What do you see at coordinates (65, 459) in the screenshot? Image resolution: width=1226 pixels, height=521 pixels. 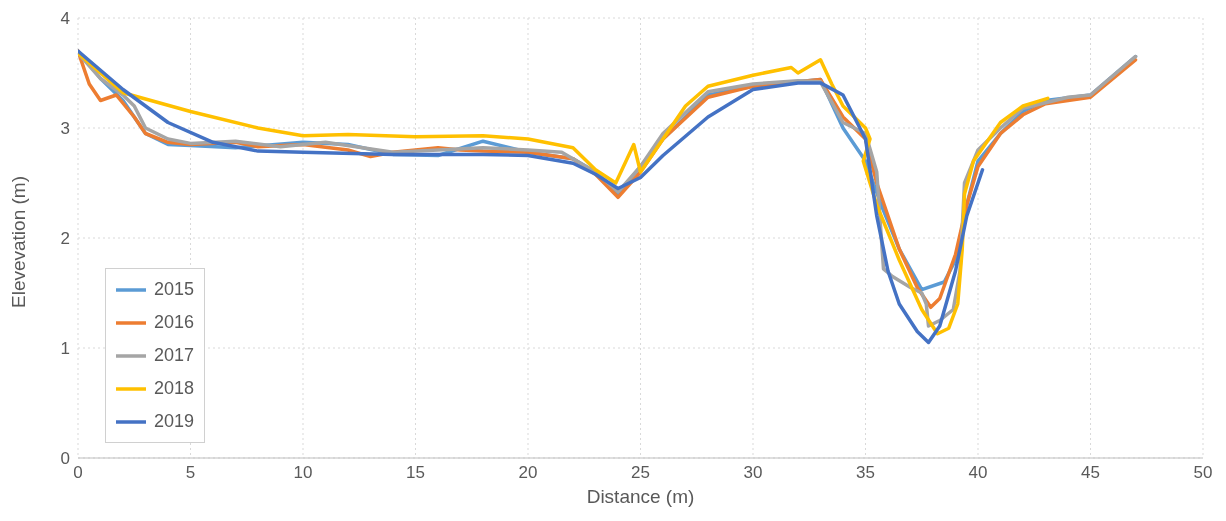 I see `y-tick-label: 0` at bounding box center [65, 459].